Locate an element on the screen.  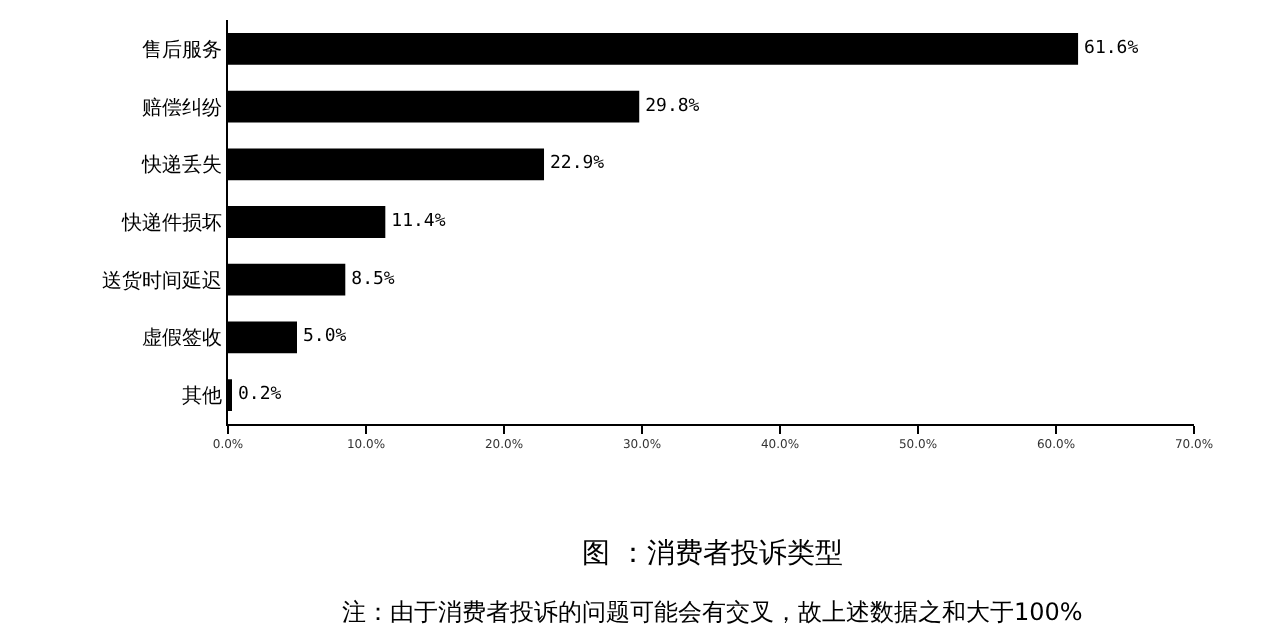
y-tick-label: 赔偿纠纷 is located at coordinates (182, 107).